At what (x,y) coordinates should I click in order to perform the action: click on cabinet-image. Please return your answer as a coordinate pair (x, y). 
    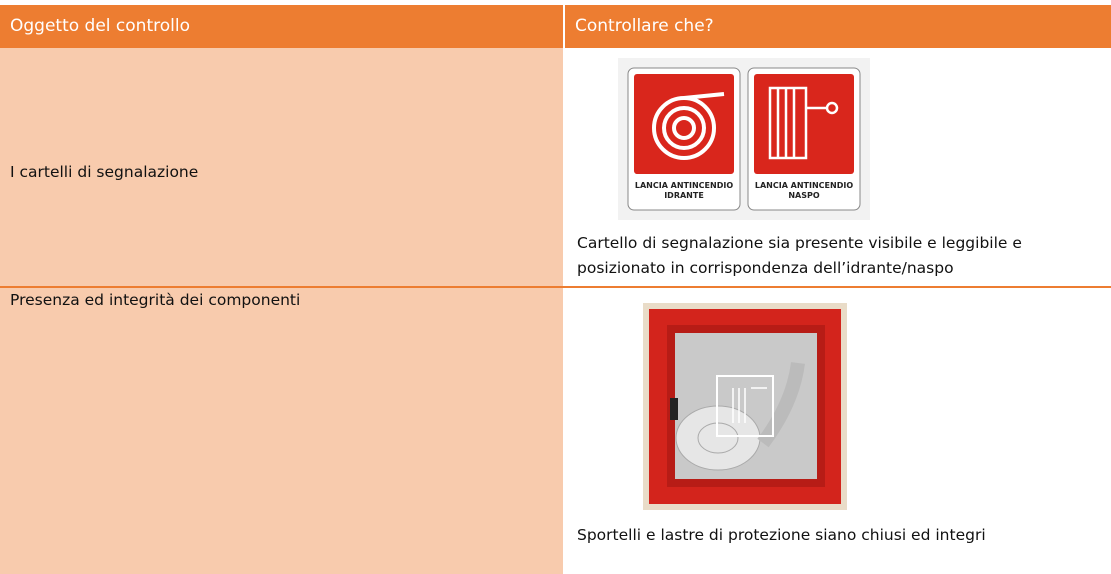
    Looking at the image, I should click on (745, 406).